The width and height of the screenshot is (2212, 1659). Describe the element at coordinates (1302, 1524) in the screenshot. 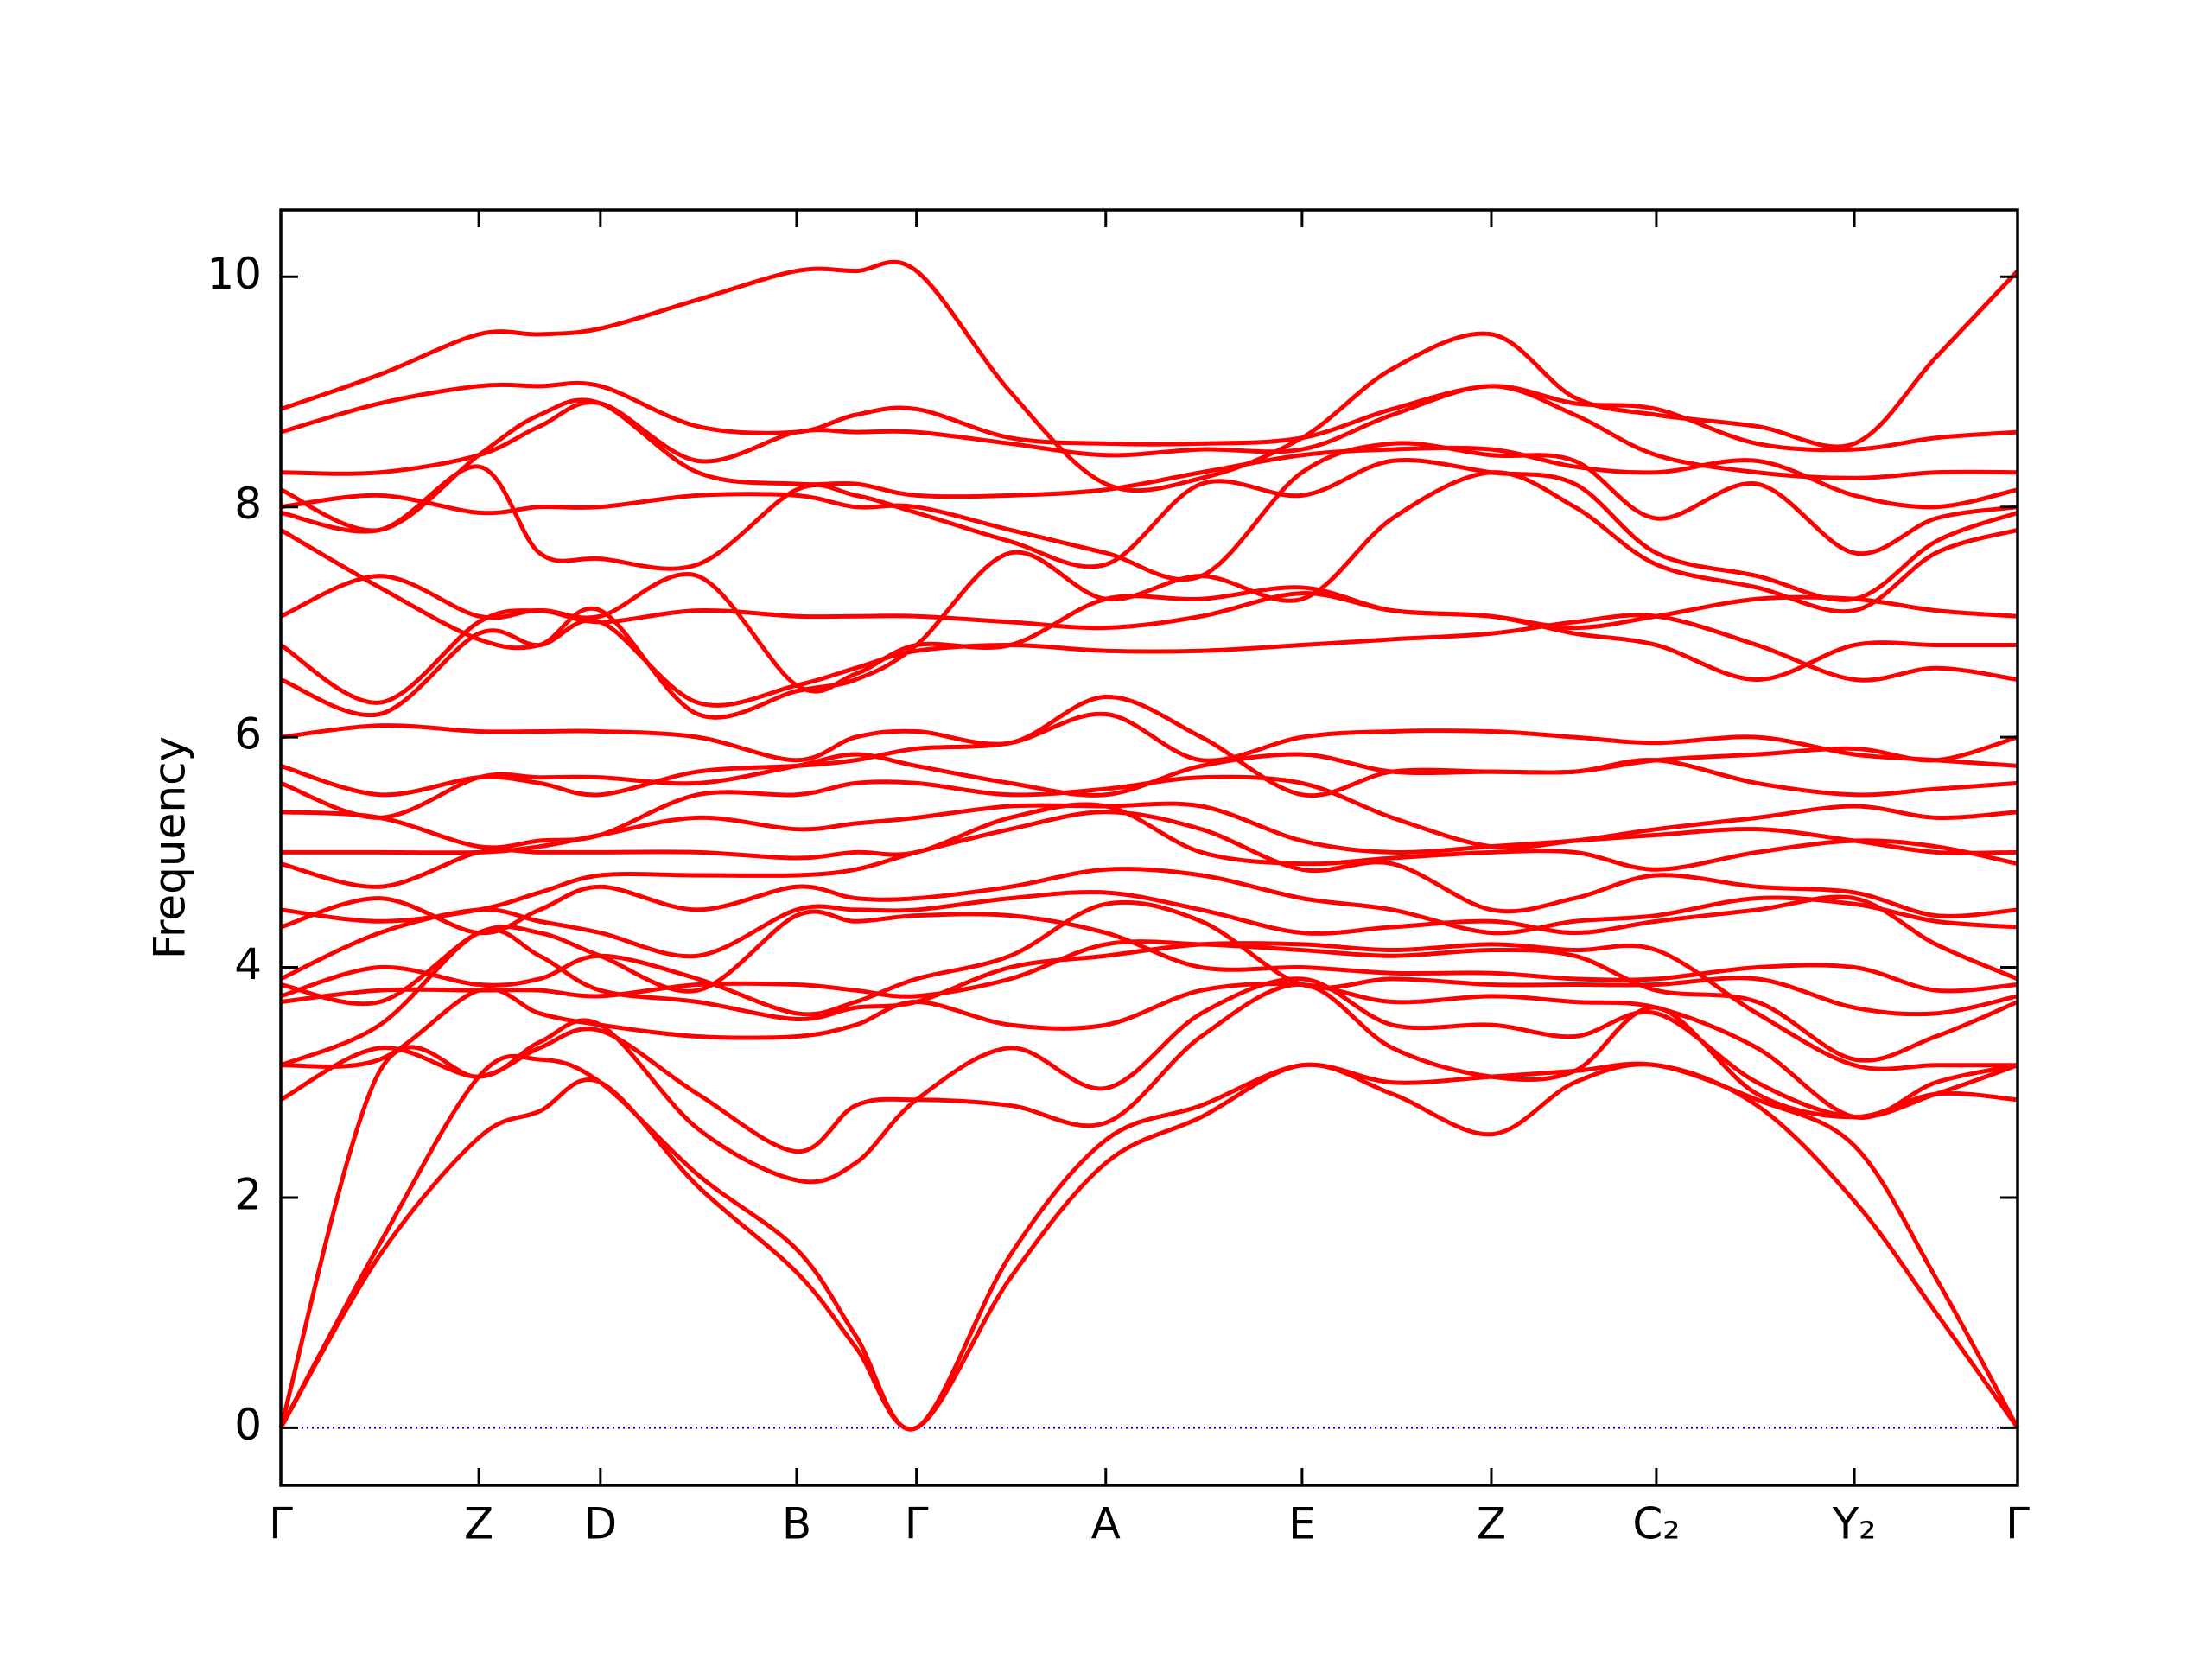

I see `x-tick-label: E` at that location.